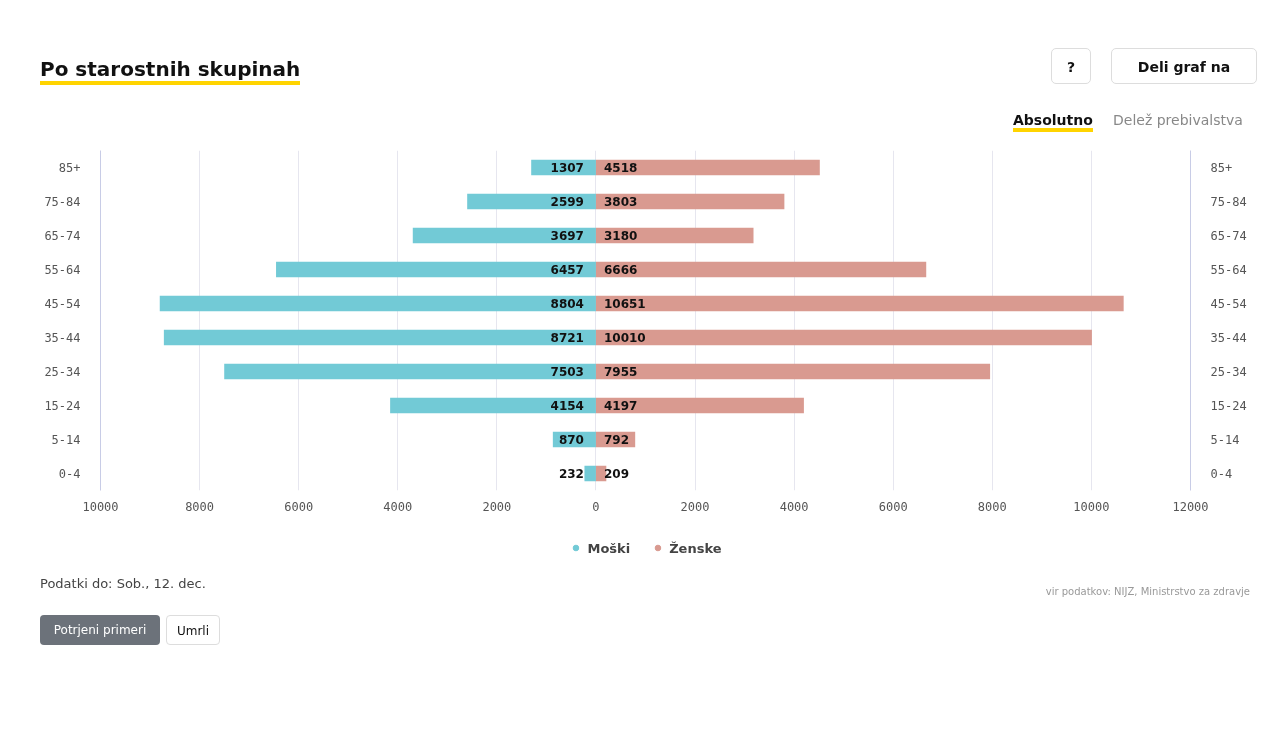 Image resolution: width=1280 pixels, height=731 pixels. I want to click on category-label: 15-24, so click(1228, 406).